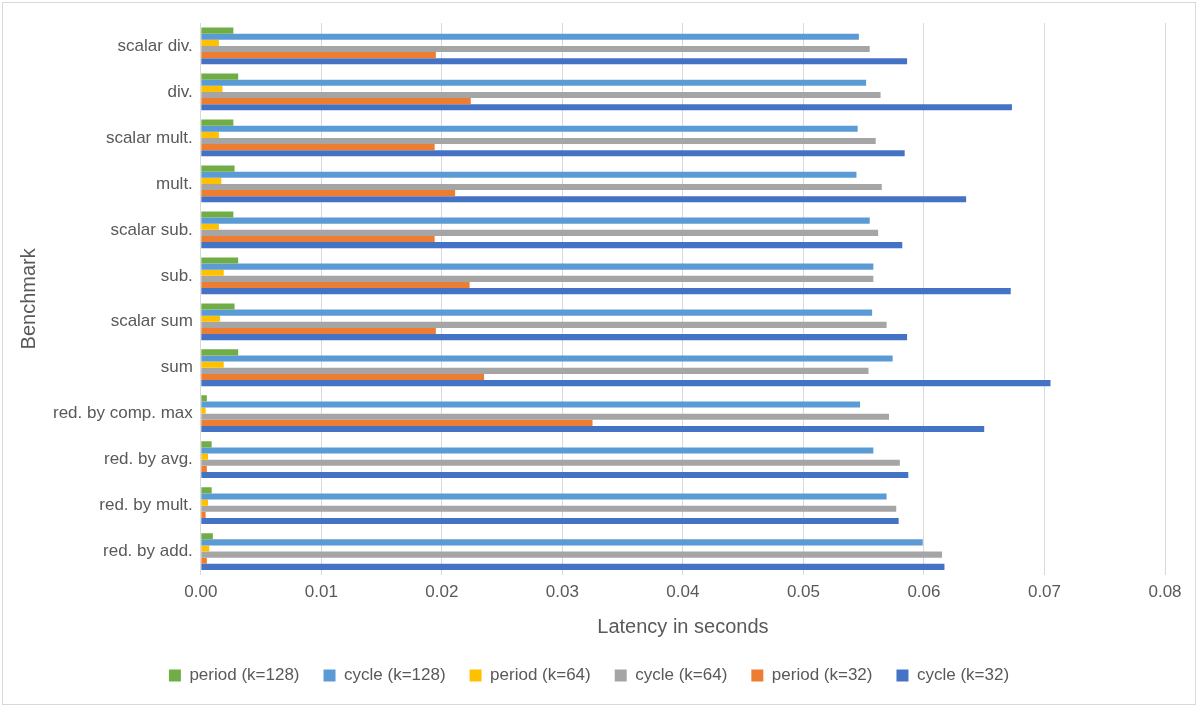 This screenshot has height=707, width=1198. What do you see at coordinates (683, 592) in the screenshot?
I see `x-tick-label: 0.04` at bounding box center [683, 592].